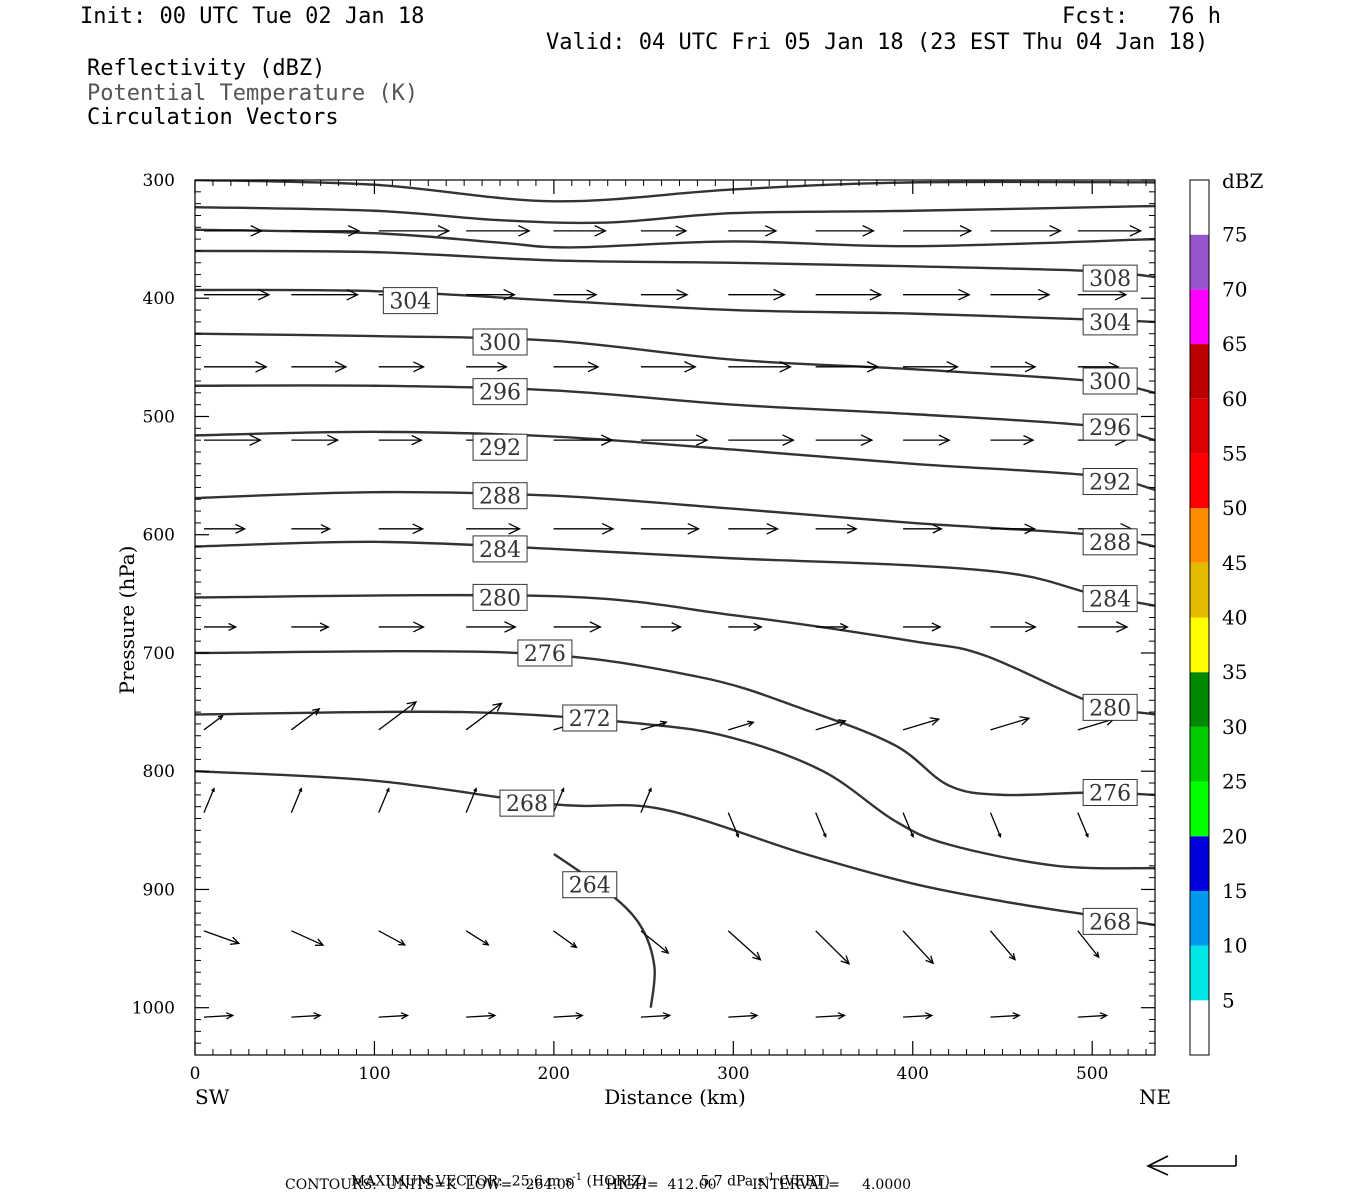  Describe the element at coordinates (1234, 453) in the screenshot. I see `colorbar-level-label: 55` at that location.